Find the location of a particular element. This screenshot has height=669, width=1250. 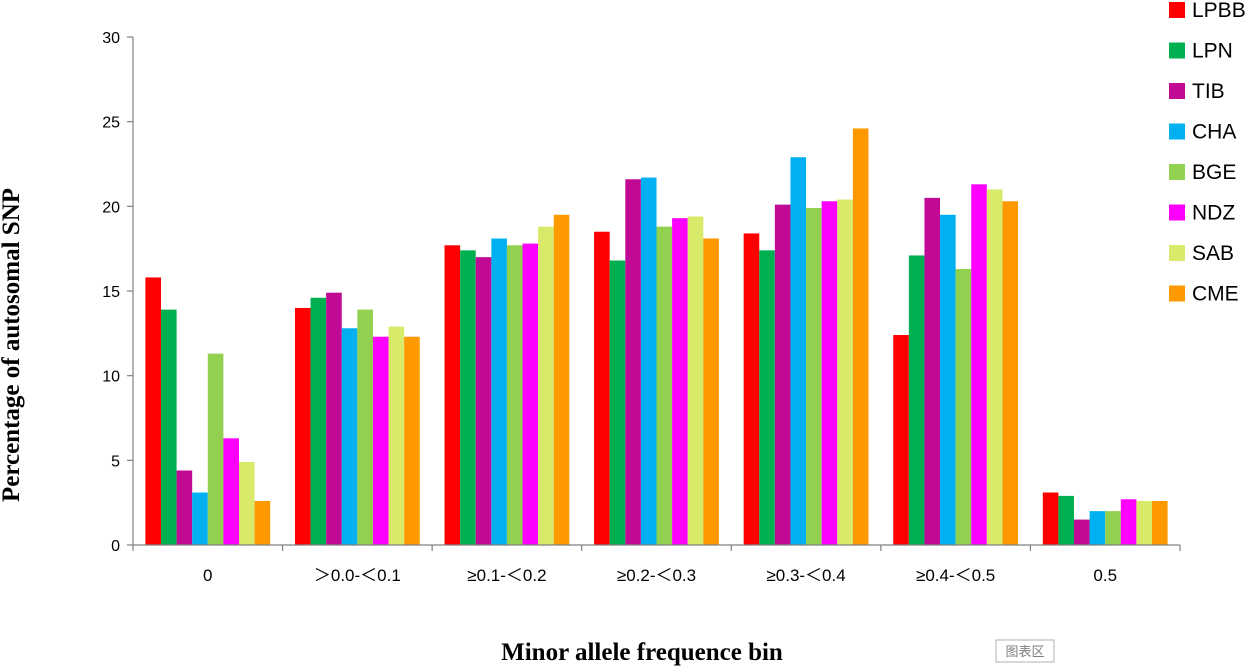

y-tick-label: 20 is located at coordinates (111, 207).